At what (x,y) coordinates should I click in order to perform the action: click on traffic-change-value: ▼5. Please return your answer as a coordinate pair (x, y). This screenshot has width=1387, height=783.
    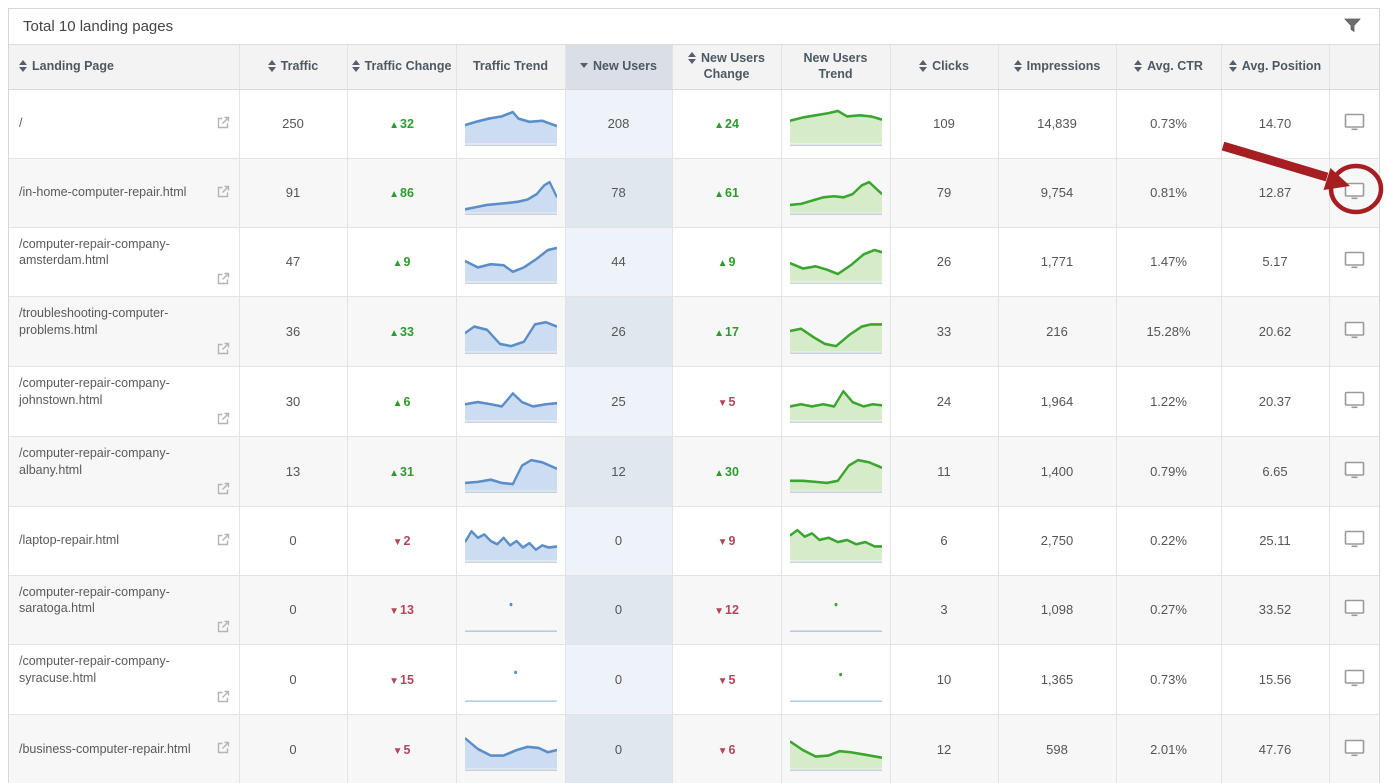
    Looking at the image, I should click on (401, 749).